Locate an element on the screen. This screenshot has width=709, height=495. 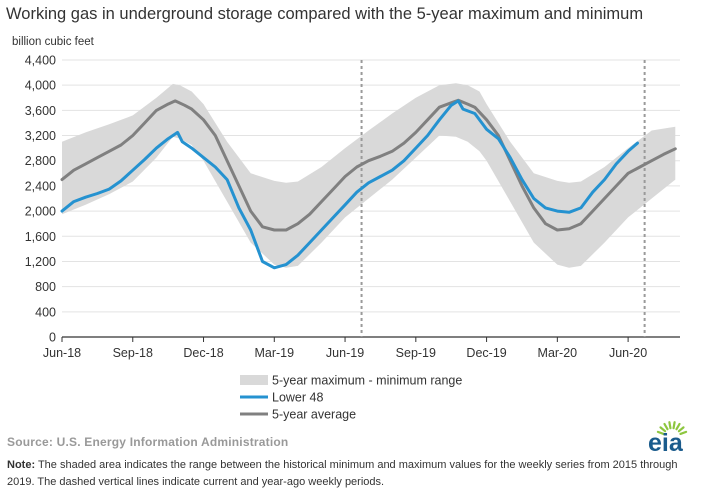
x-tick-label: Mar-19 is located at coordinates (274, 353).